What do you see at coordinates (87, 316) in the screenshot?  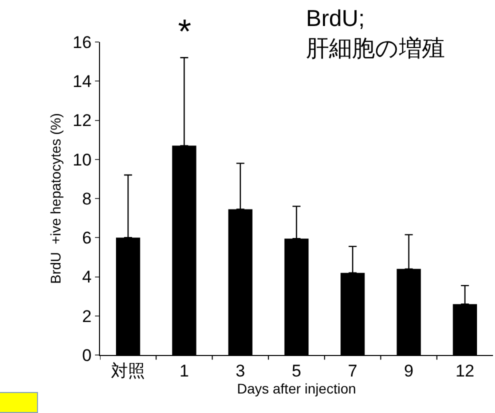 I see `y-tick-label: 2` at bounding box center [87, 316].